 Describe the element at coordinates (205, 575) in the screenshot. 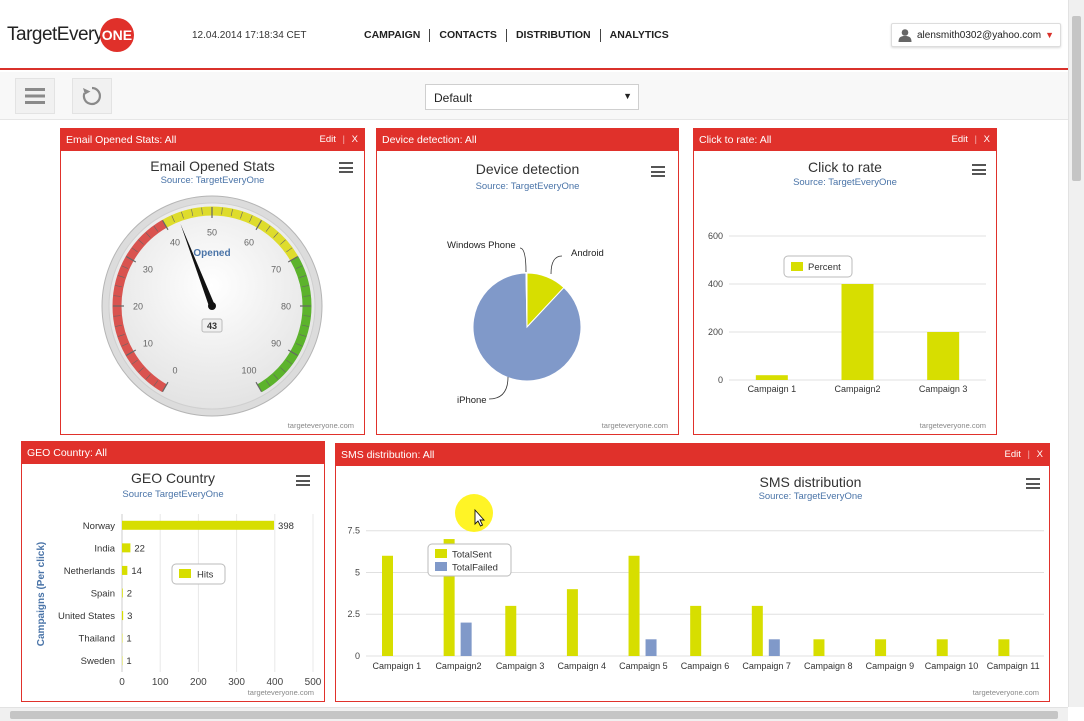

I see `legend-label: Hits` at that location.